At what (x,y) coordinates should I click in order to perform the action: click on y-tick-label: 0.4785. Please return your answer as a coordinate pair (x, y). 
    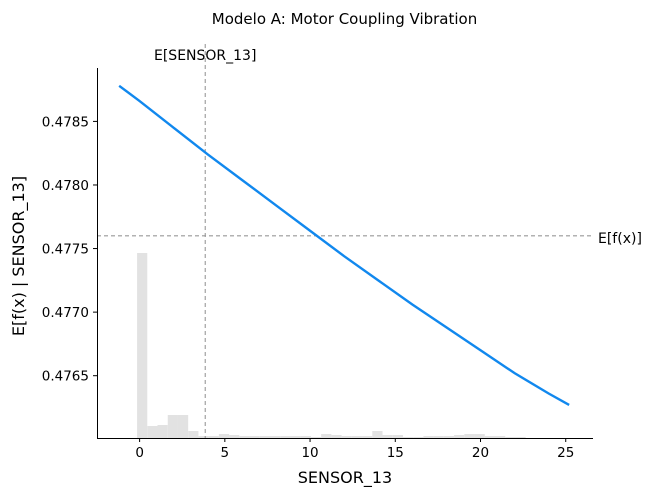
    Looking at the image, I should click on (65, 122).